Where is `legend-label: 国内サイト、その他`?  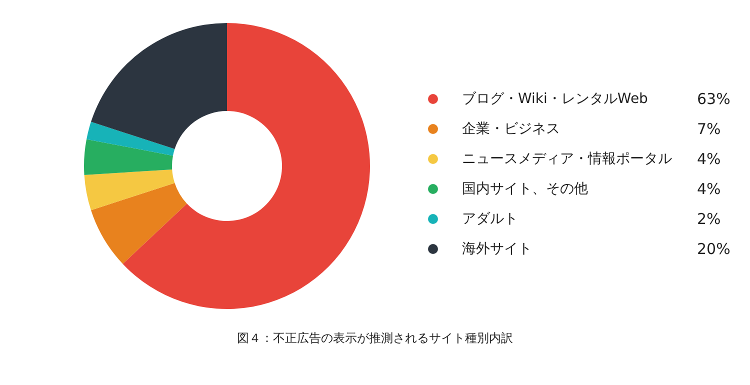 legend-label: 国内サイト、その他 is located at coordinates (525, 189).